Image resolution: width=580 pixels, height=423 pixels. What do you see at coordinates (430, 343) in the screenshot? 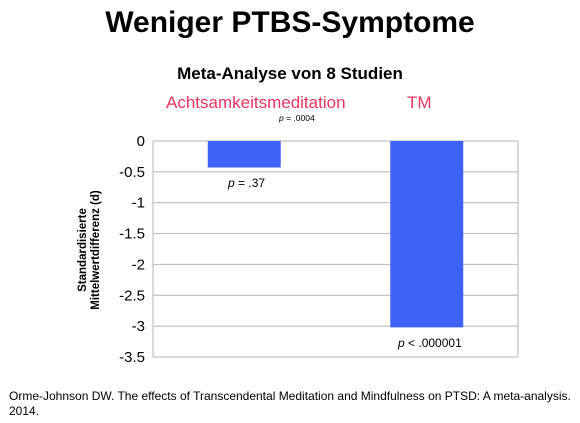
I see `bar-label-tm: p < .000001` at bounding box center [430, 343].